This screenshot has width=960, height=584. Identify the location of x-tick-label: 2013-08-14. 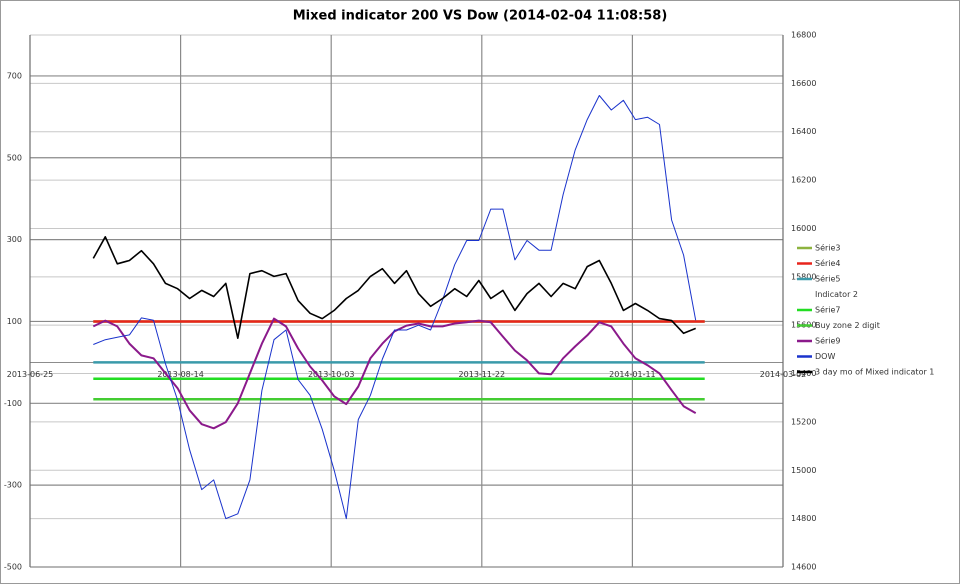
(180, 374).